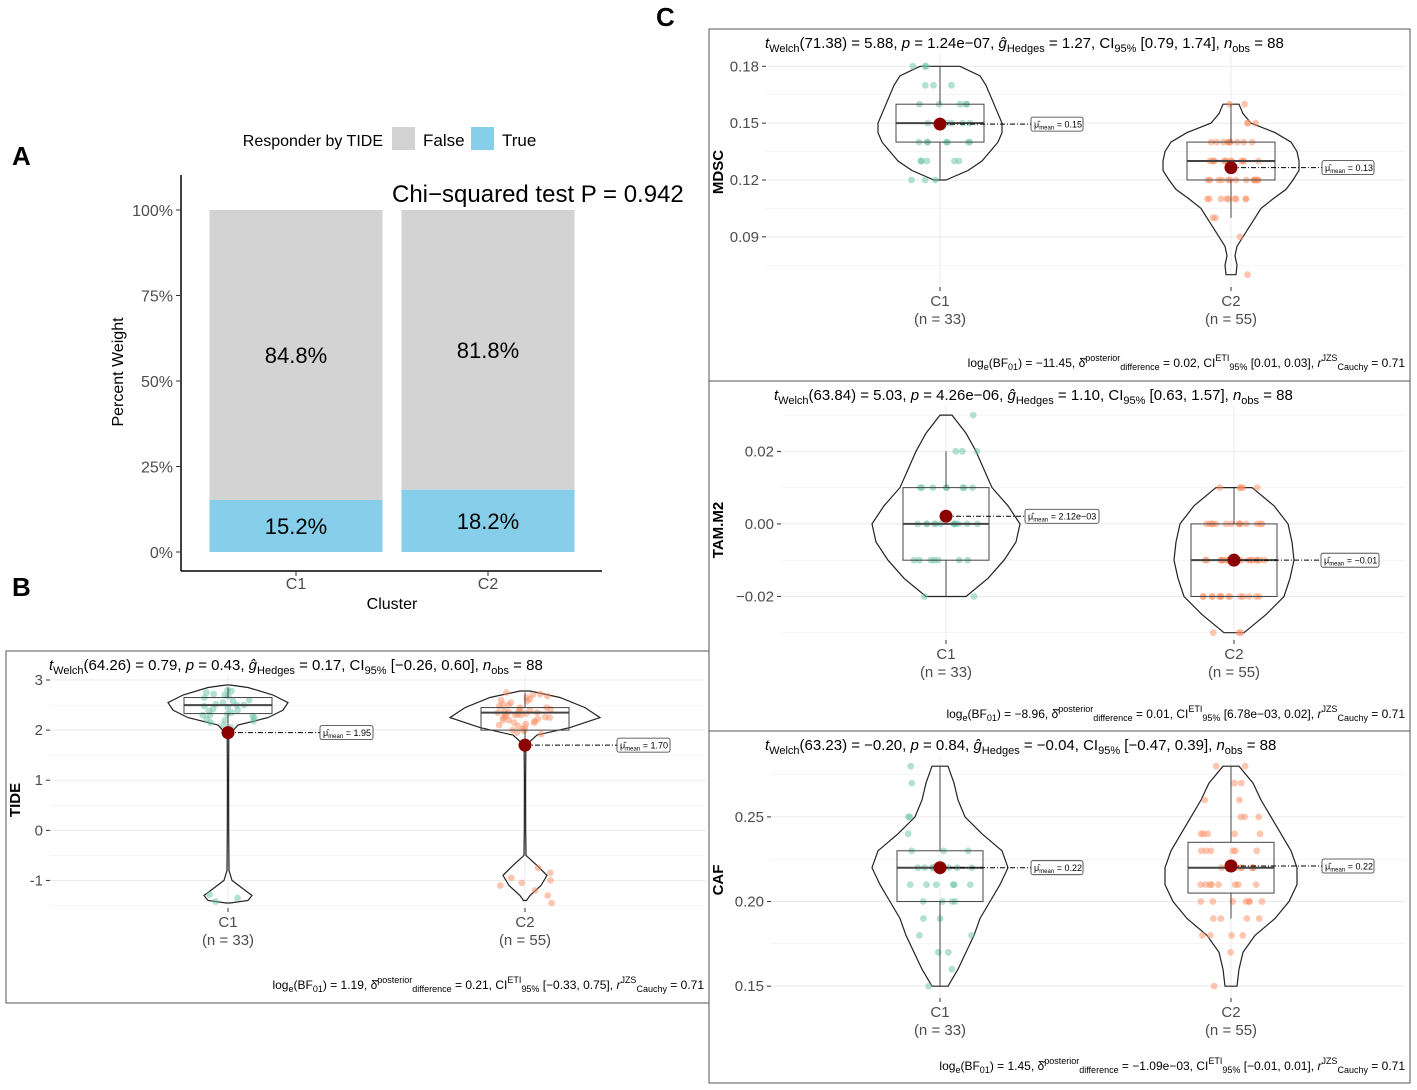  I want to click on text-span: = 0.15, so click(1068, 125).